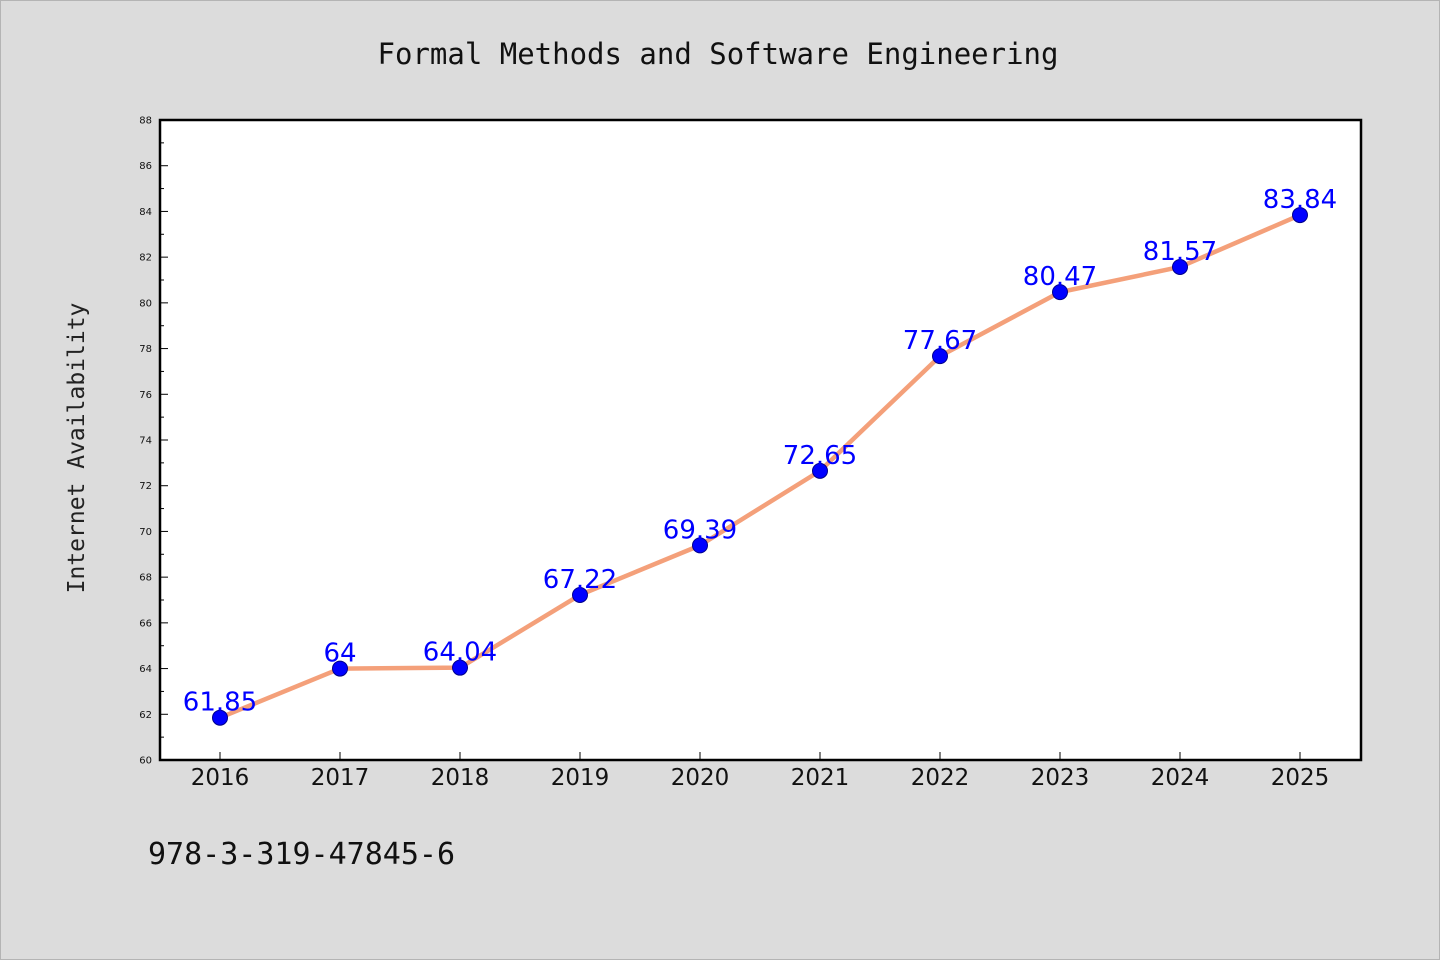 Image resolution: width=1440 pixels, height=960 pixels. Describe the element at coordinates (145, 441) in the screenshot. I see `y-tick-label: 74` at that location.